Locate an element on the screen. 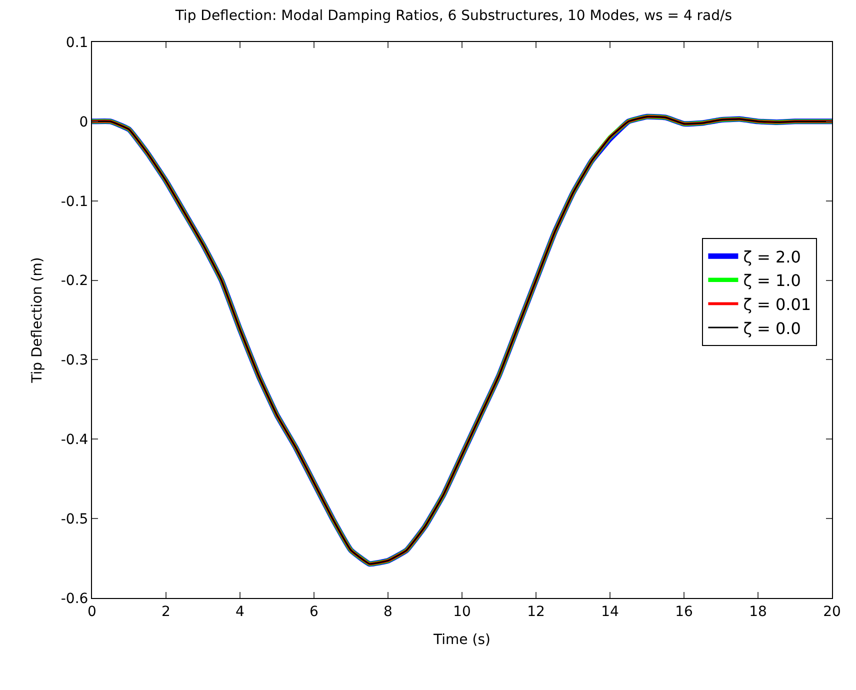 The width and height of the screenshot is (856, 690). chart-title: Tip Deflection: Modal Damping Ratios, 6 Substructures, 10 Modes, ws = 4 rad/s is located at coordinates (453, 16).